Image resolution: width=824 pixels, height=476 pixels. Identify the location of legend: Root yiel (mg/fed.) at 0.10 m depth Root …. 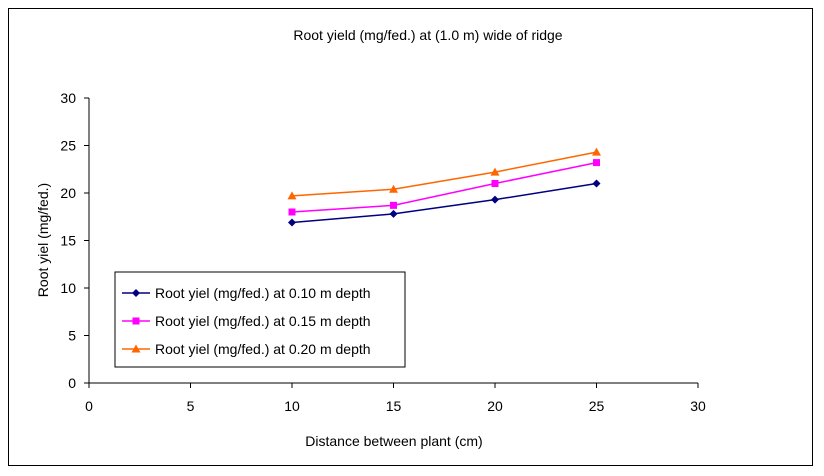
(260, 319).